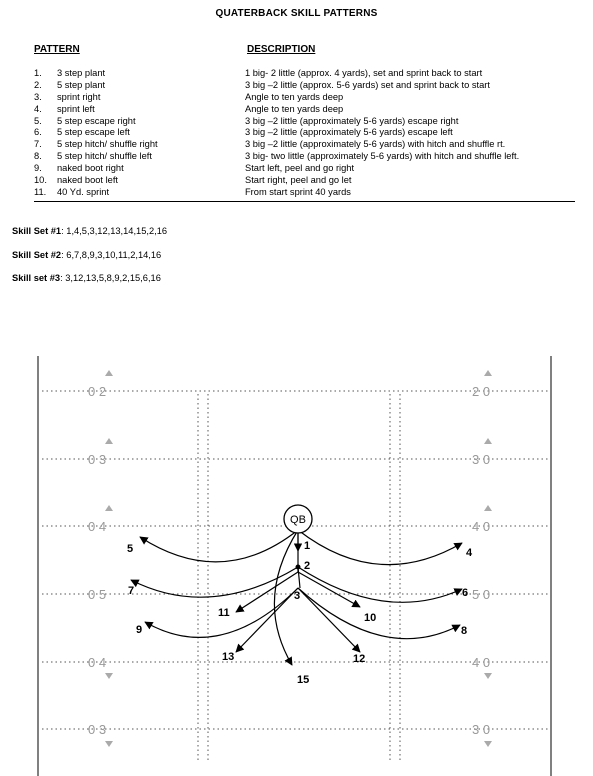  Describe the element at coordinates (370, 618) in the screenshot. I see `route-label-10: 10` at that location.